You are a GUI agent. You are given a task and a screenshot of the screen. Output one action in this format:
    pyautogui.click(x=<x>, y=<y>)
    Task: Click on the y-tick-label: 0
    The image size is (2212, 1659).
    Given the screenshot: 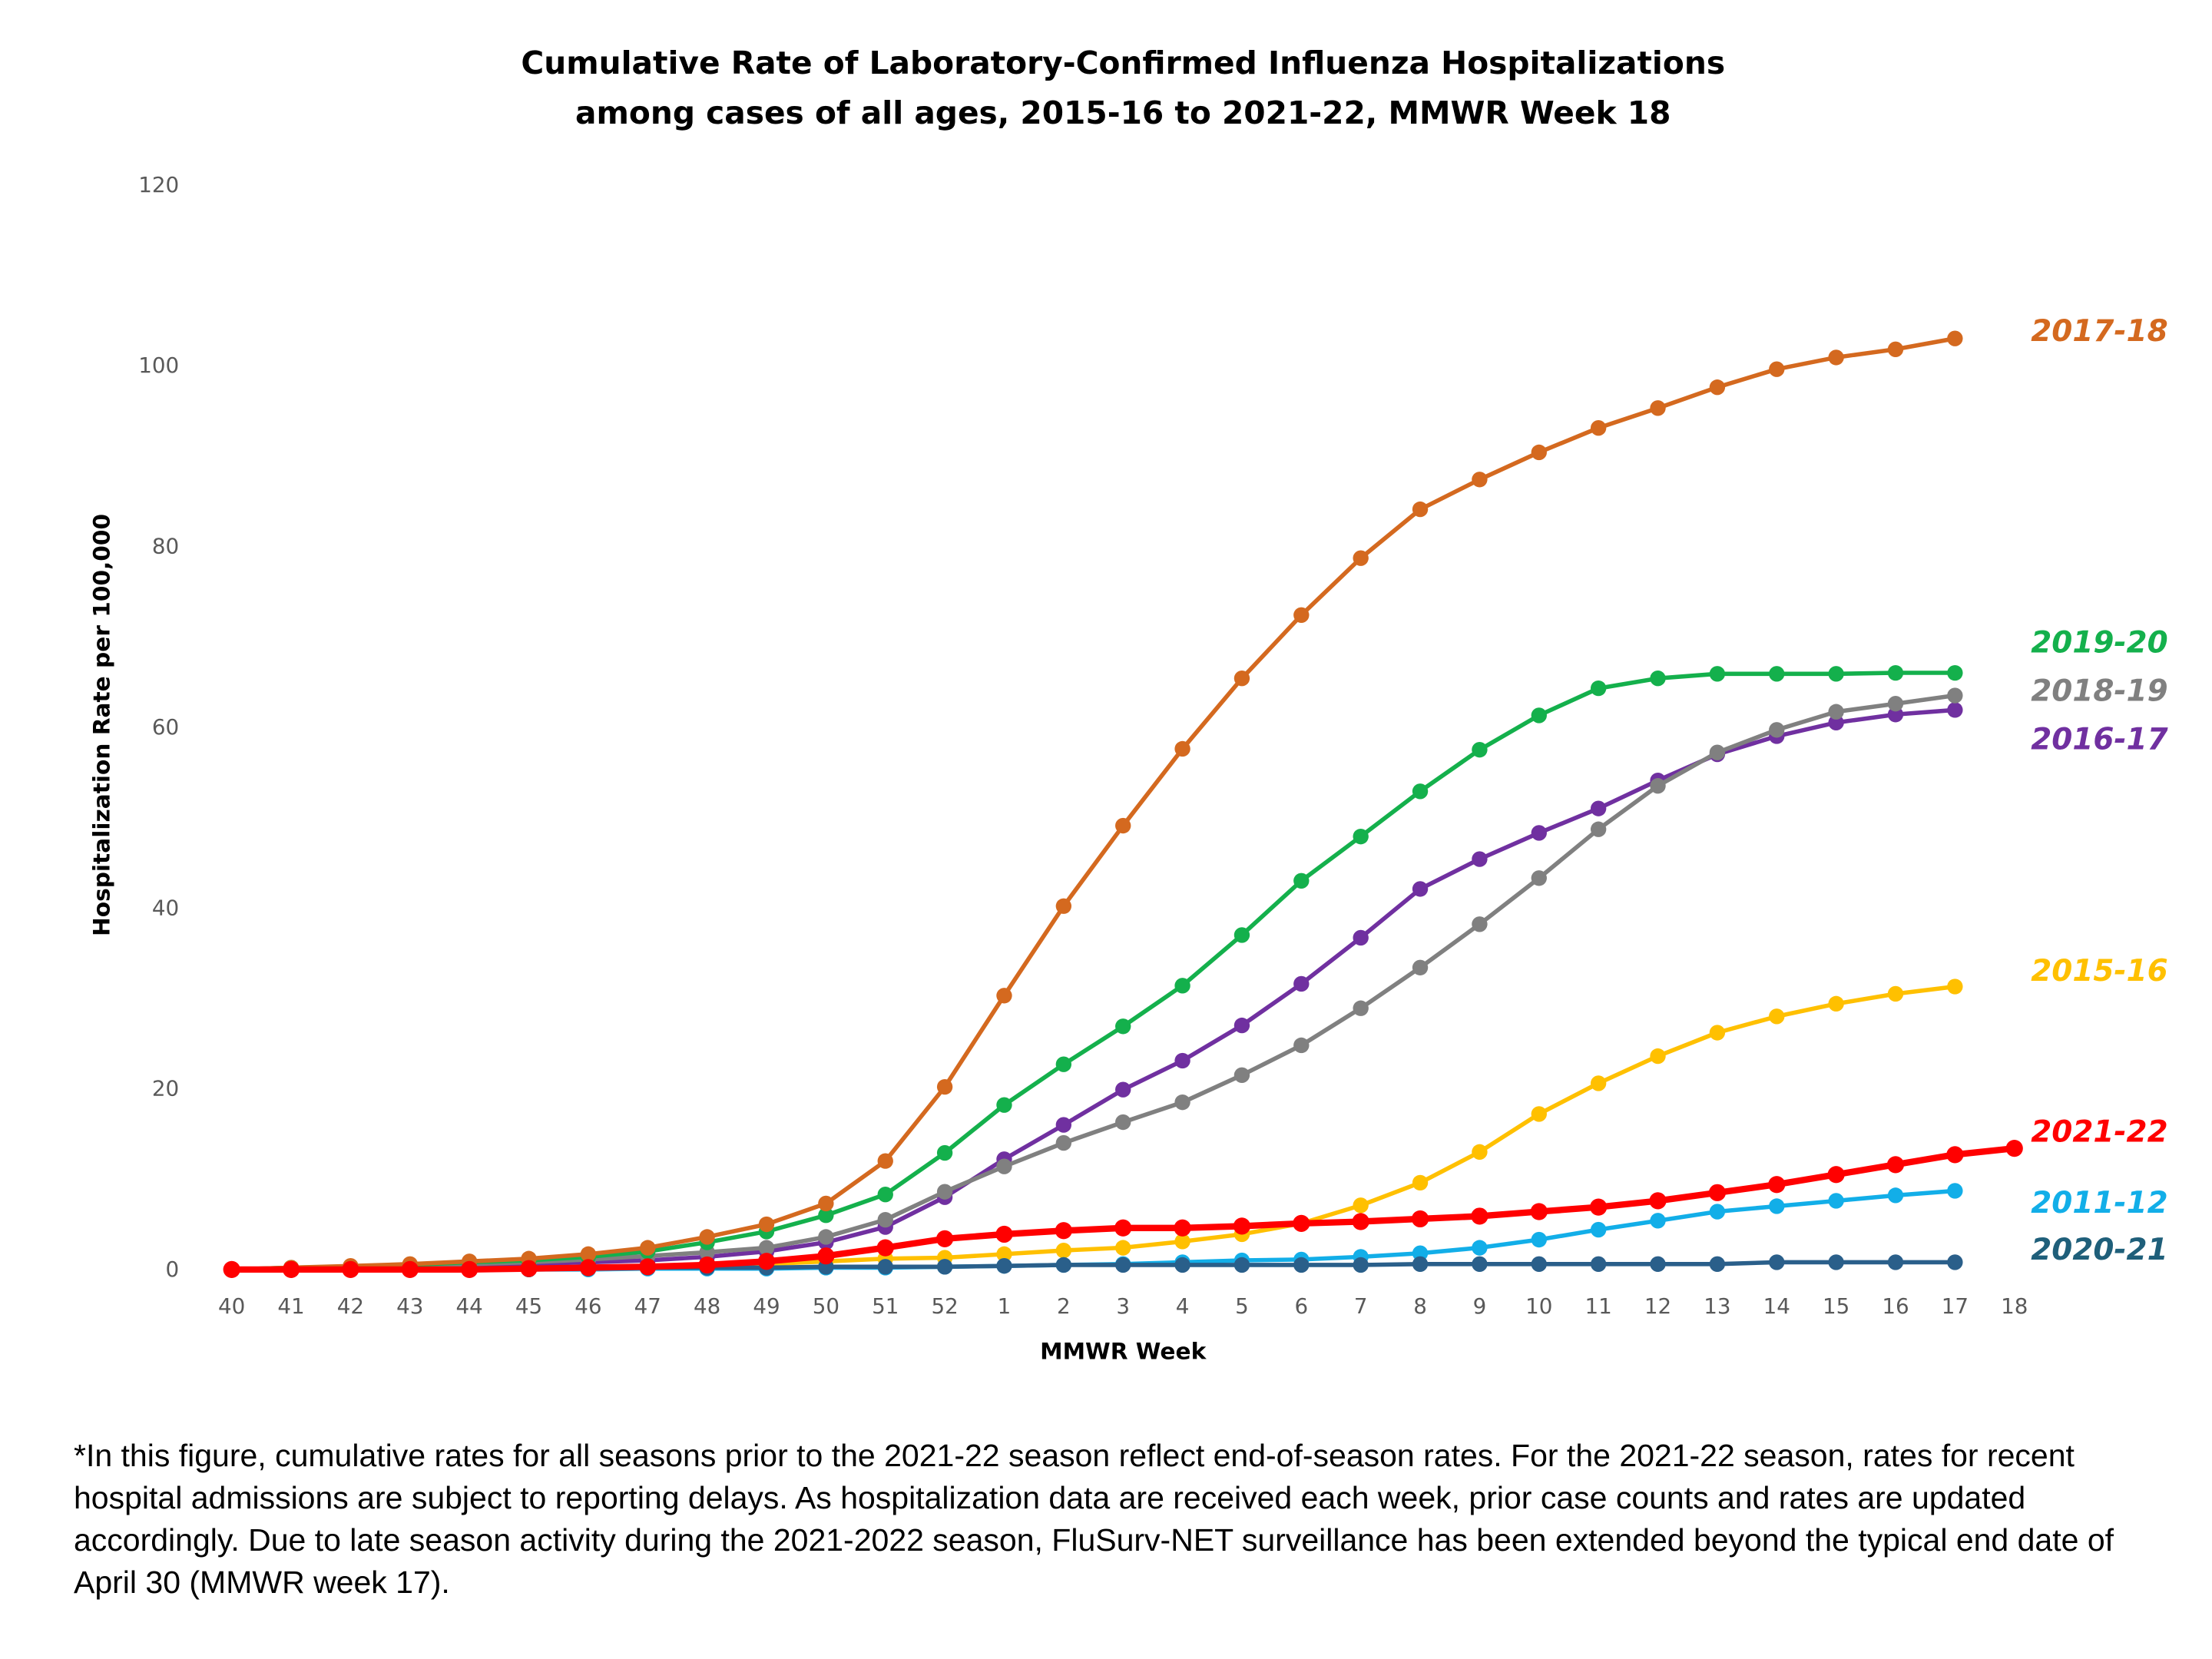 What is the action you would take?
    pyautogui.click(x=173, y=1269)
    